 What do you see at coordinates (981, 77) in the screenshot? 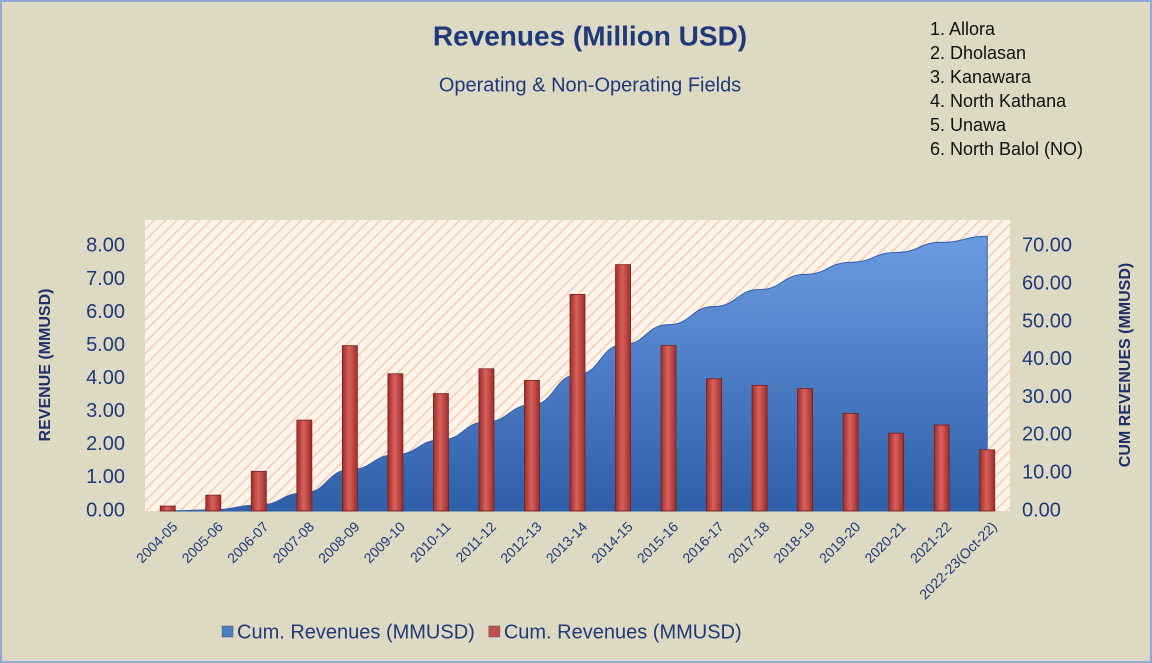
I see `annotation: 3. Kanawara` at bounding box center [981, 77].